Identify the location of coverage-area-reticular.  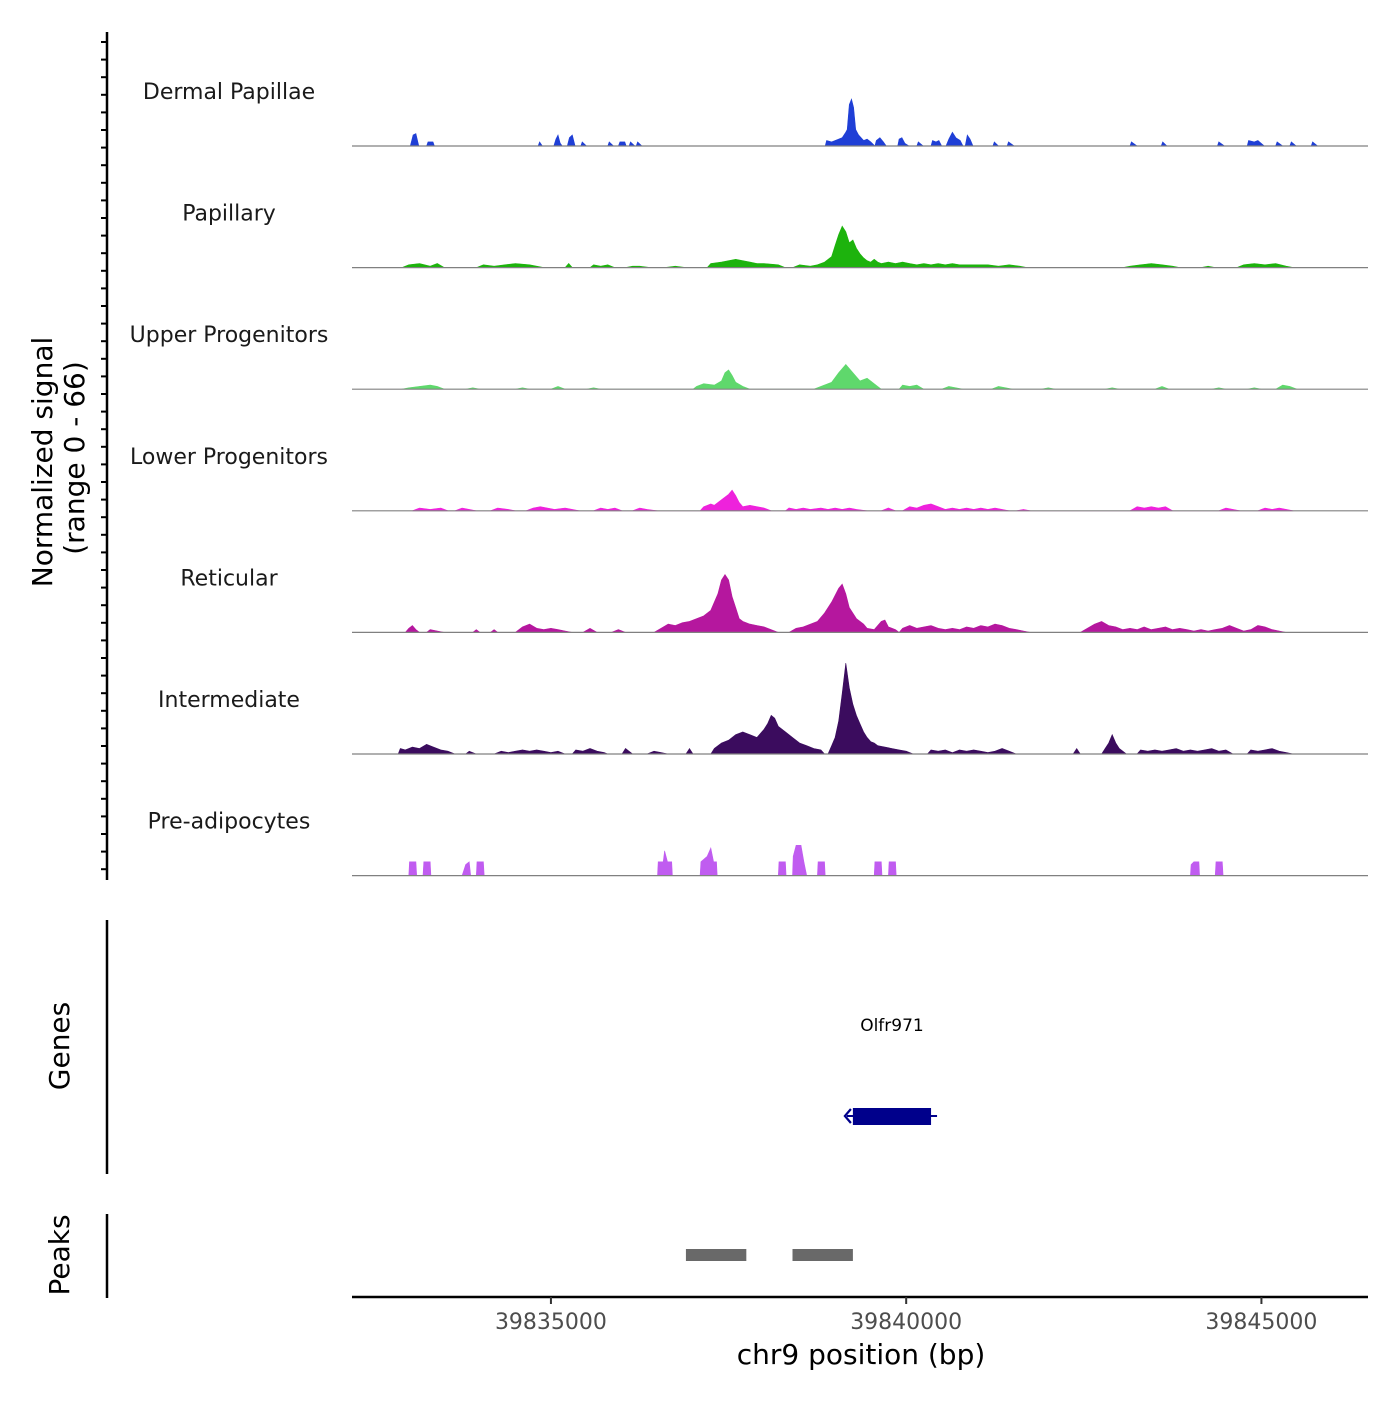
(845, 603).